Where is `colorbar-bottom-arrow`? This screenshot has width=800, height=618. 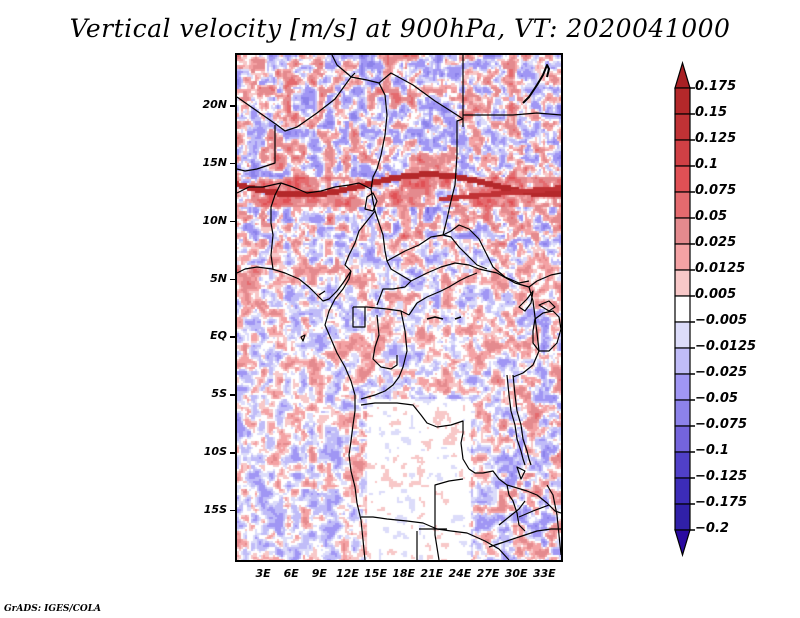
colorbar-bottom-arrow is located at coordinates (682, 543).